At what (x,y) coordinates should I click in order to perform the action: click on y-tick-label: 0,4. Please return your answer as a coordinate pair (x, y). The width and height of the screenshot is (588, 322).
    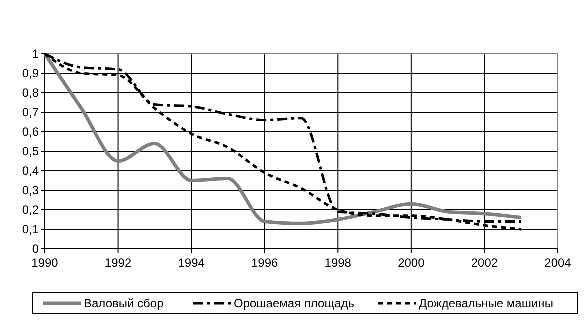
    Looking at the image, I should click on (31, 171).